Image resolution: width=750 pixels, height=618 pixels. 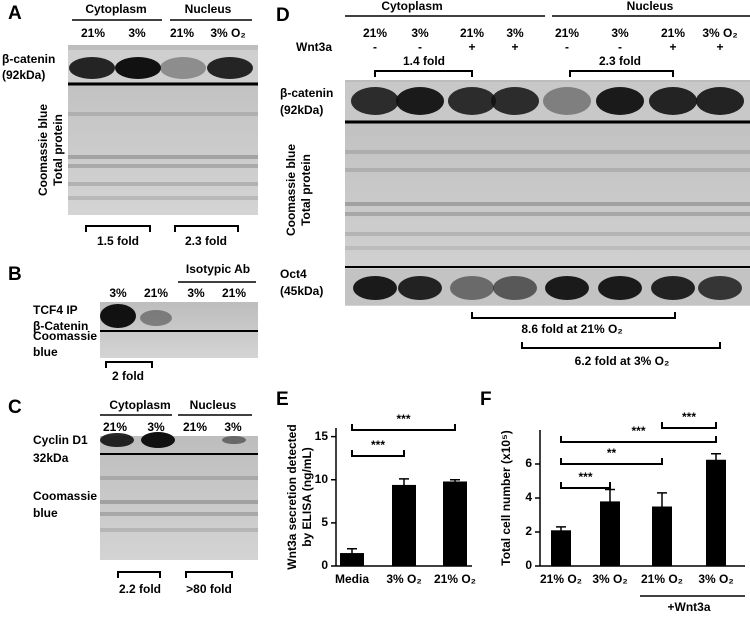 I want to click on x-tick-label: Media, so click(x=352, y=579).